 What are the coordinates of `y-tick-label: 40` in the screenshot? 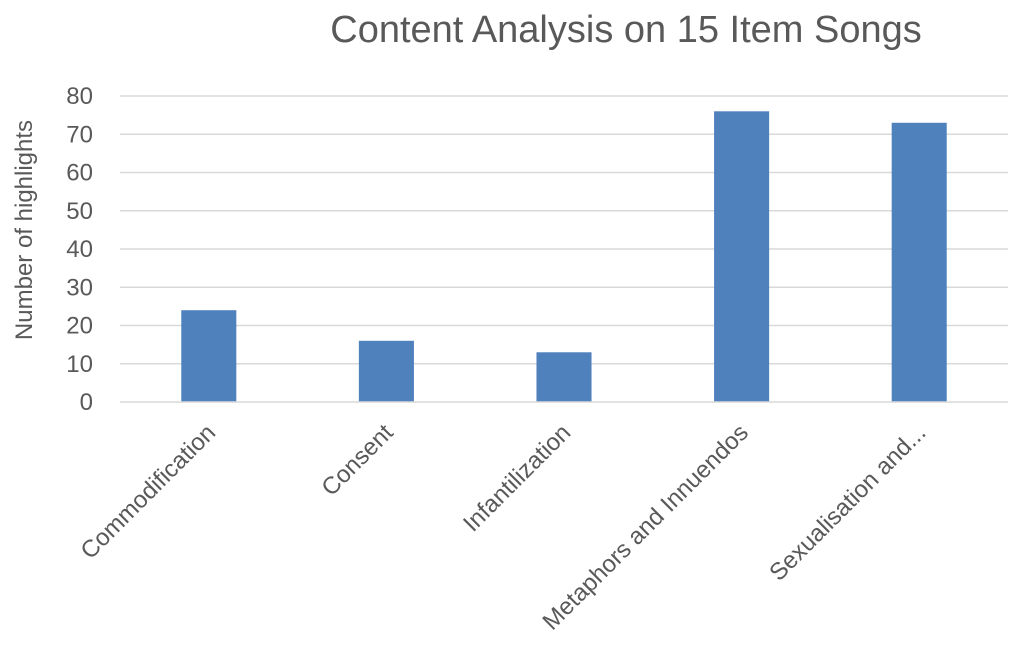 It's located at (79, 249).